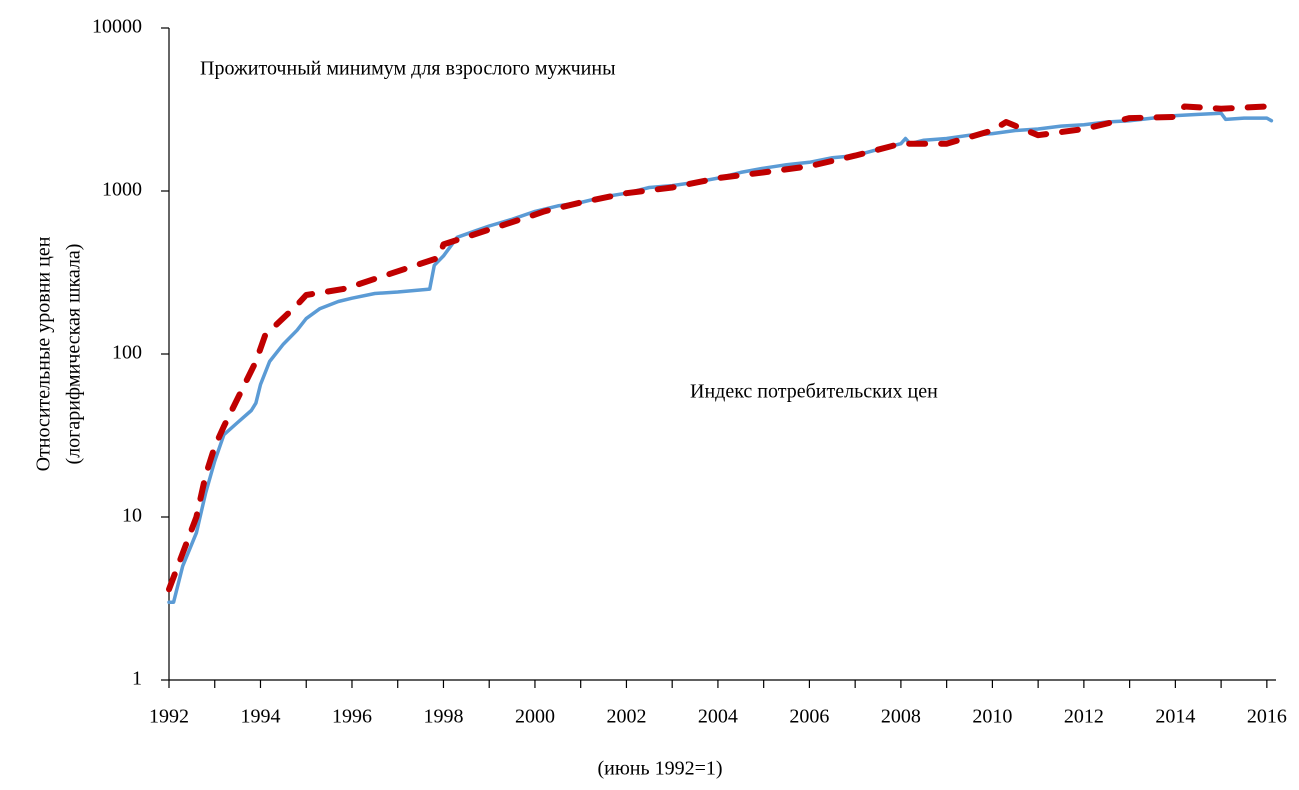  Describe the element at coordinates (44, 353) in the screenshot. I see `y-axis-title: Относительные уровни цен` at that location.